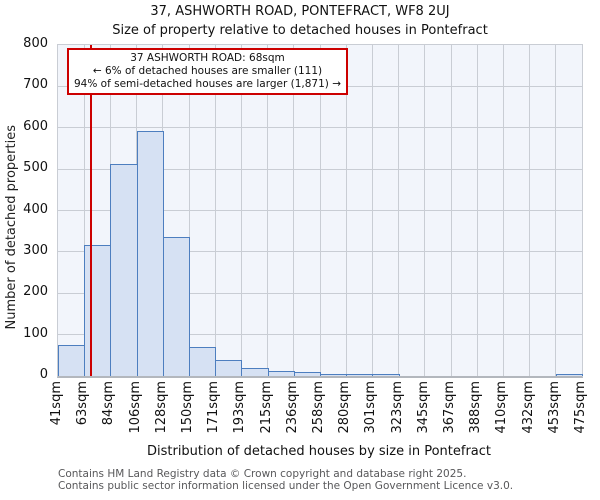 The image size is (600, 500). Describe the element at coordinates (371, 407) in the screenshot. I see `x-tick-label: 301sqm` at that location.